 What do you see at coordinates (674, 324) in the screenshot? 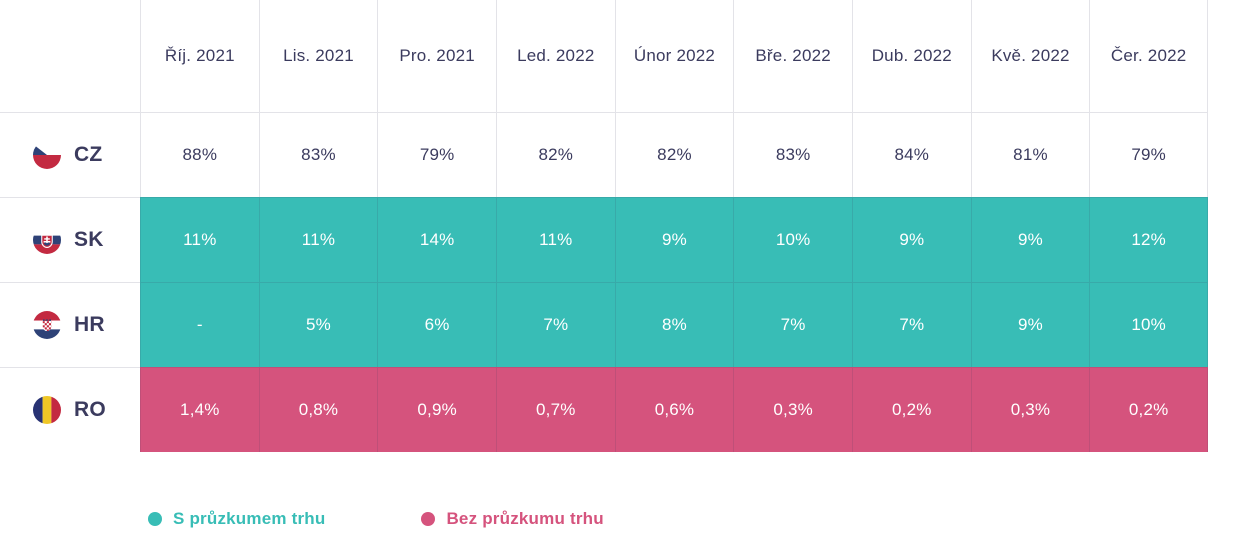
I see `value-cell: 8%` at bounding box center [674, 324].